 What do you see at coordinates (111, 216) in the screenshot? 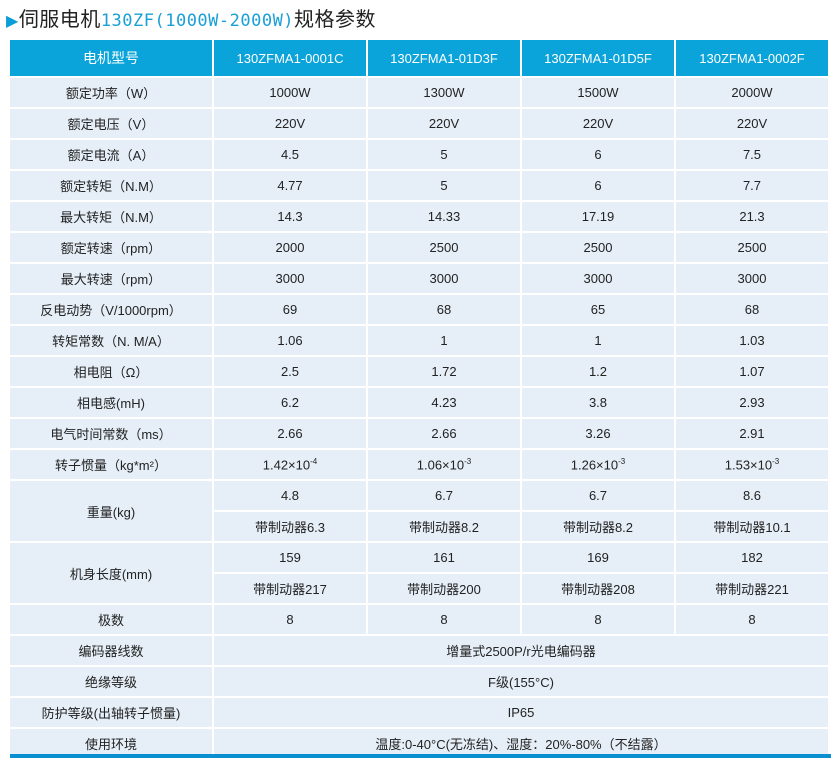
I see `row-label: 最大转矩（N.M）` at bounding box center [111, 216].